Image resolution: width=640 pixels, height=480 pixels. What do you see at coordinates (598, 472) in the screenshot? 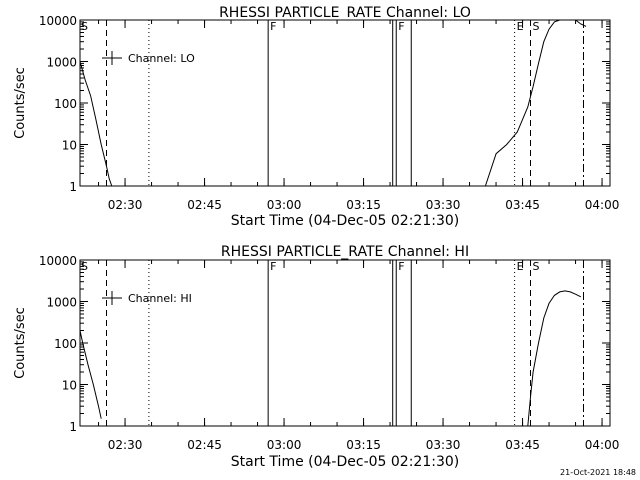
I see `plot-timestamp: 21-Oct-2021 18:48` at bounding box center [598, 472].